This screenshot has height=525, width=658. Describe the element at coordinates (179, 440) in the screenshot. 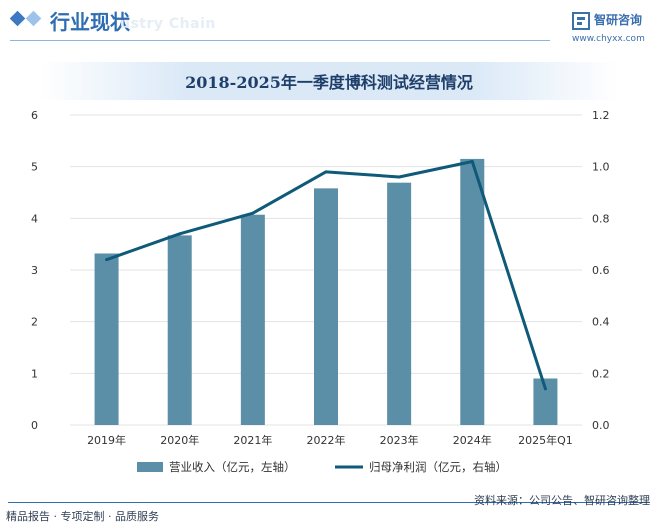

I see `x-tick-label: 2020年` at that location.